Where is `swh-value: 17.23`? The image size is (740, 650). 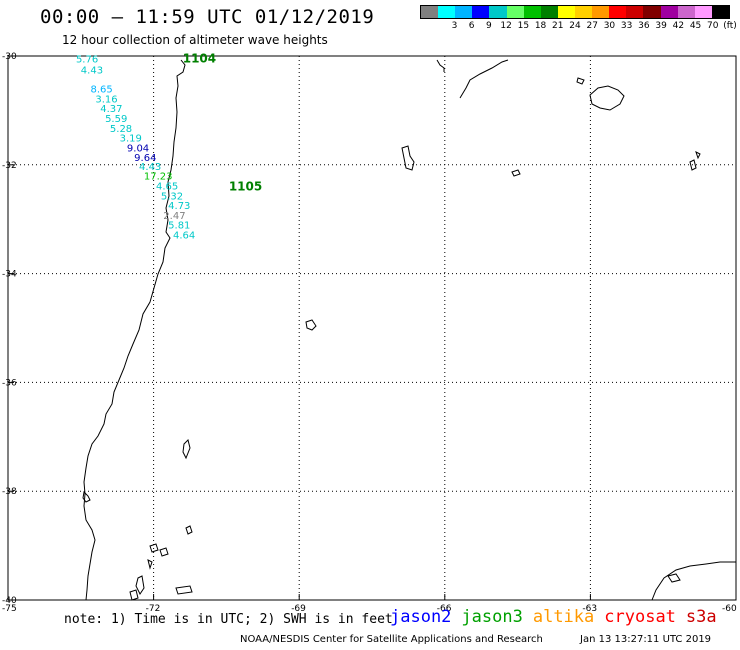 swh-value: 17.23 is located at coordinates (158, 177).